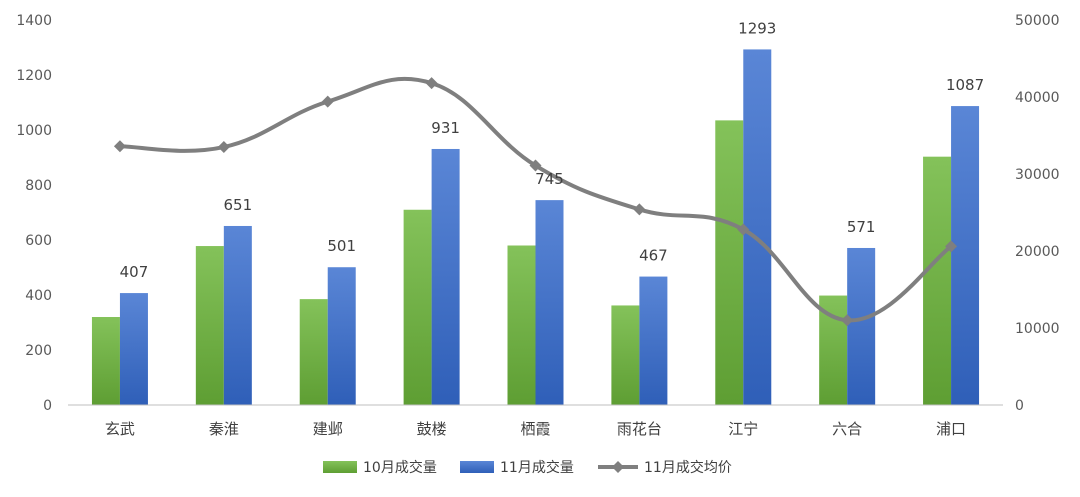 The height and width of the screenshot is (497, 1080). I want to click on y-left-tick-label: 1000, so click(34, 131).